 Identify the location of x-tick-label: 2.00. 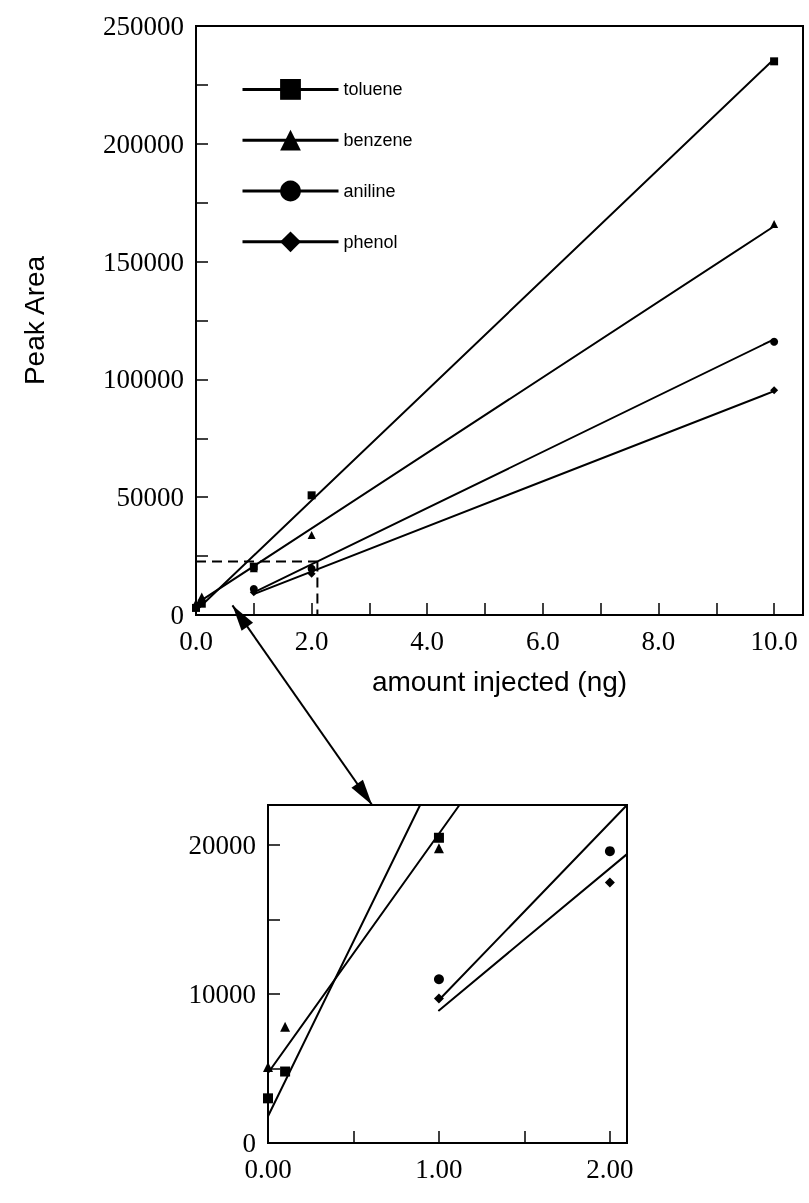
(610, 1168).